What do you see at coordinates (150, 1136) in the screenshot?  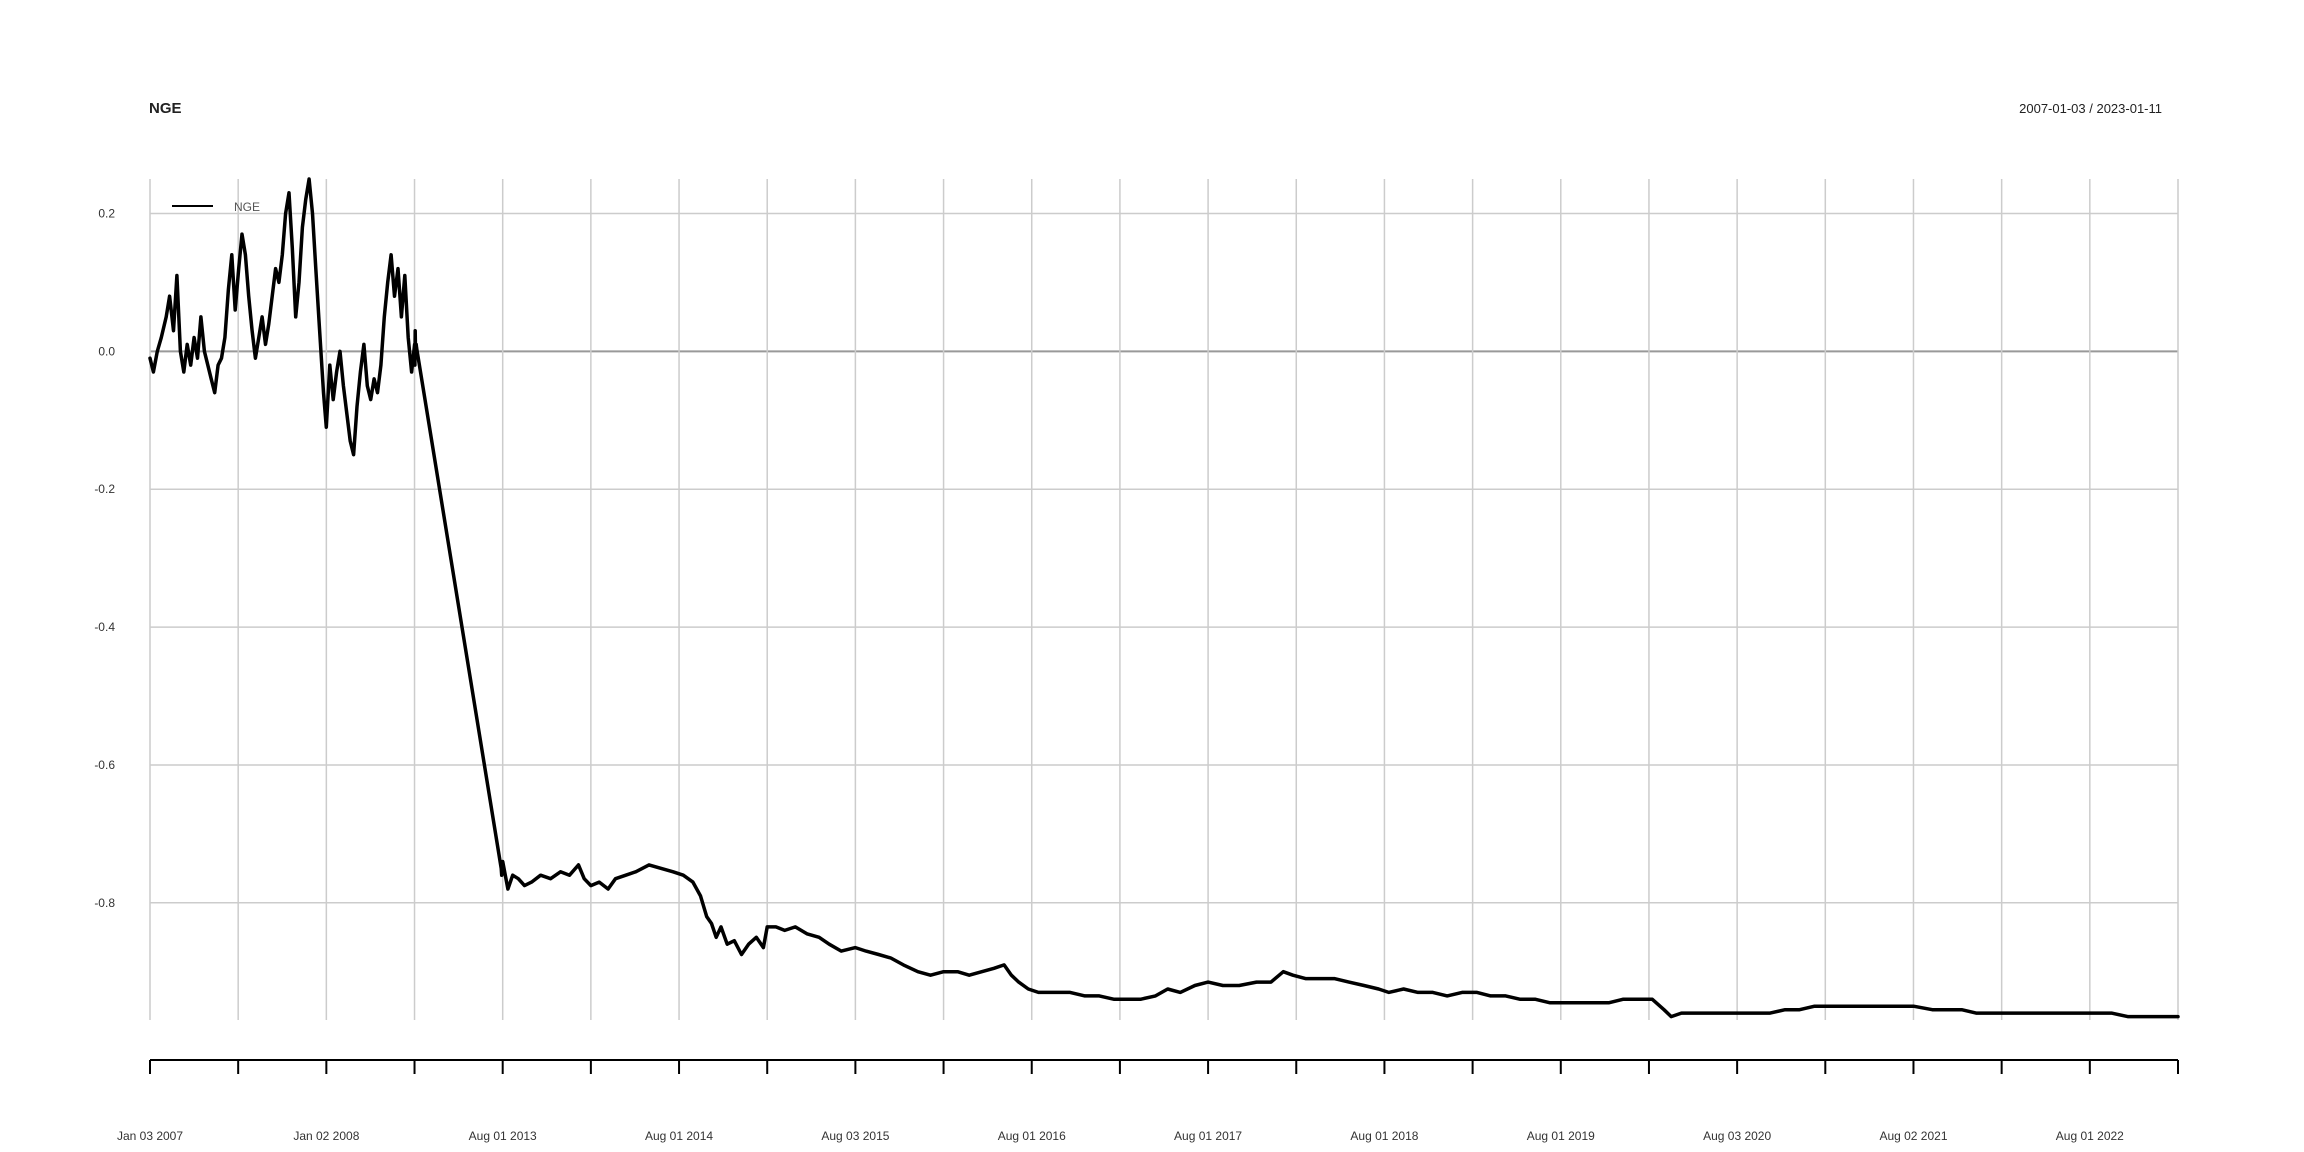 I see `x-tick-label-0: Jan 03 2007` at bounding box center [150, 1136].